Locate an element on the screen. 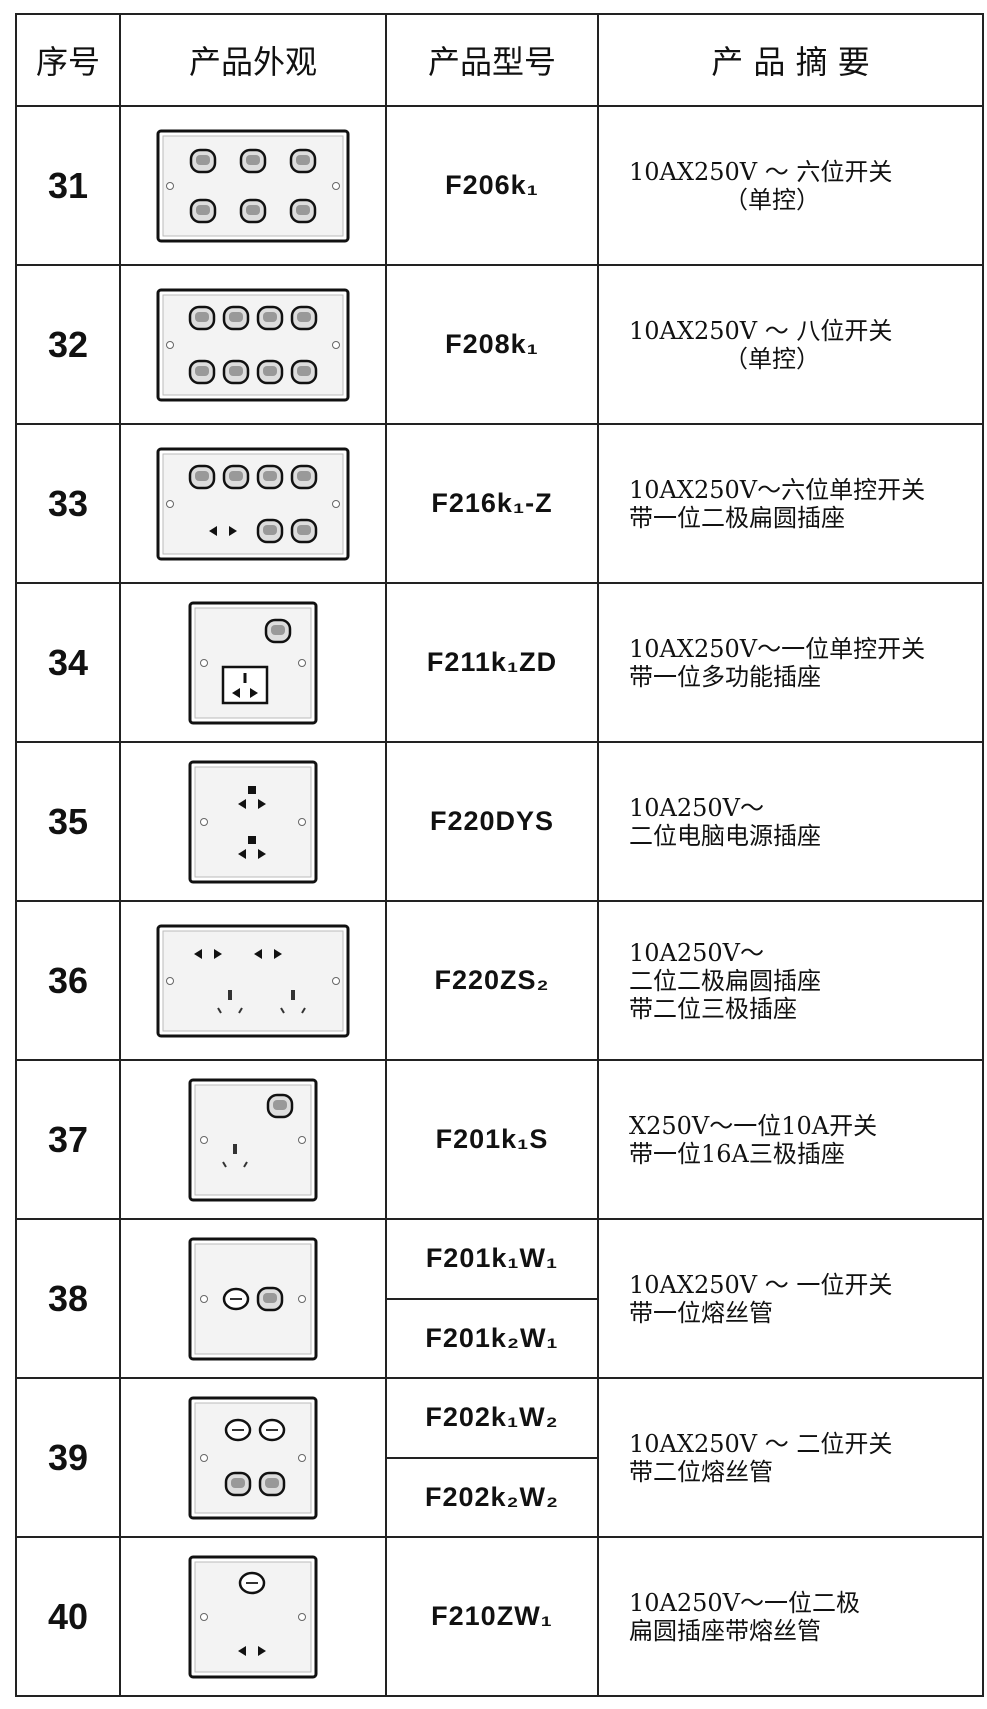 Image resolution: width=987 pixels, height=1709 pixels. summary-cell: X250V～一位10A开关 带一位16A三极插座 is located at coordinates (790, 1139).